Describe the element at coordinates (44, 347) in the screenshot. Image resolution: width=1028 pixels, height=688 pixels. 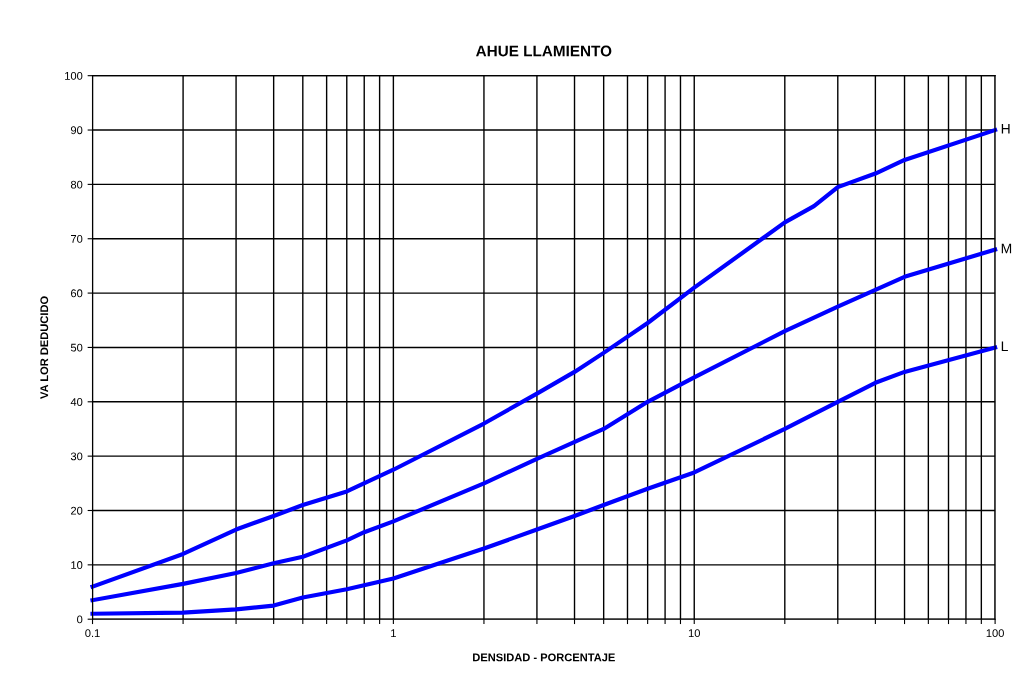
I see `y-axis-title: VA LOR DEDUCIDO` at that location.